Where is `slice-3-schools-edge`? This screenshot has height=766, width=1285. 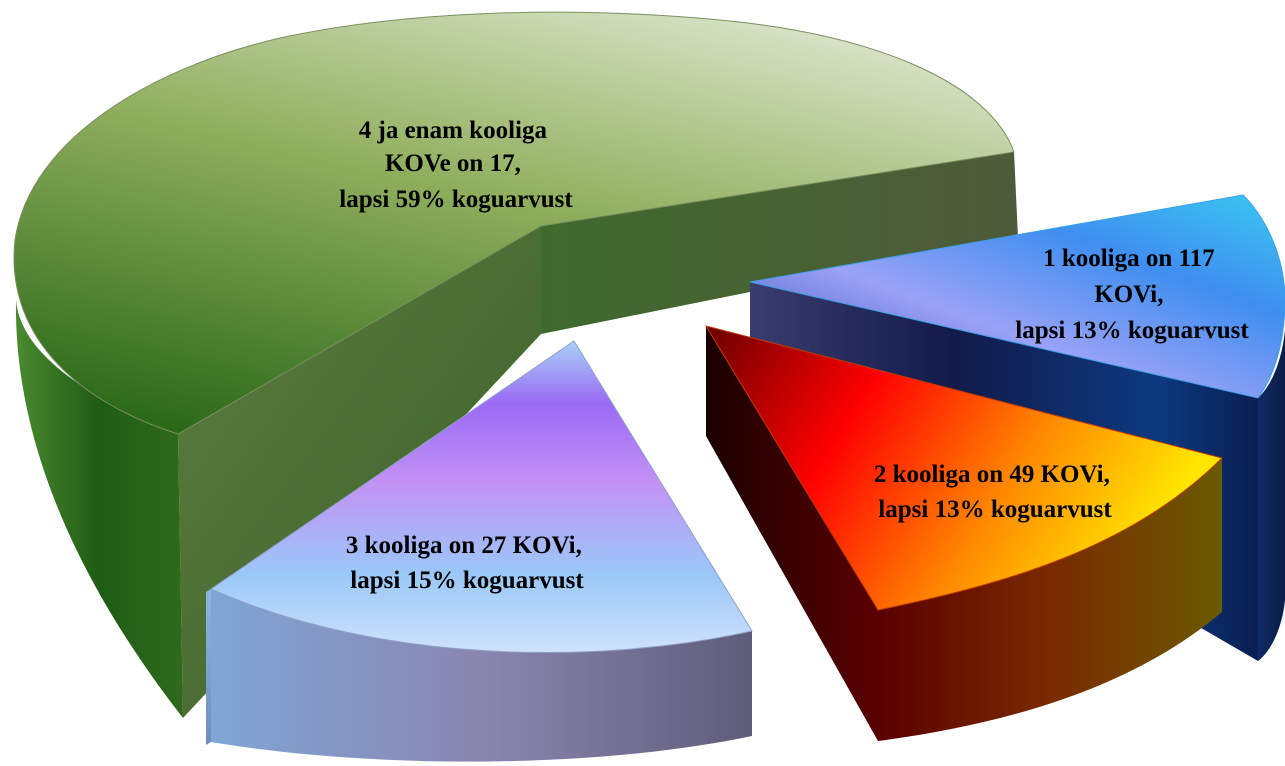 slice-3-schools-edge is located at coordinates (208, 667).